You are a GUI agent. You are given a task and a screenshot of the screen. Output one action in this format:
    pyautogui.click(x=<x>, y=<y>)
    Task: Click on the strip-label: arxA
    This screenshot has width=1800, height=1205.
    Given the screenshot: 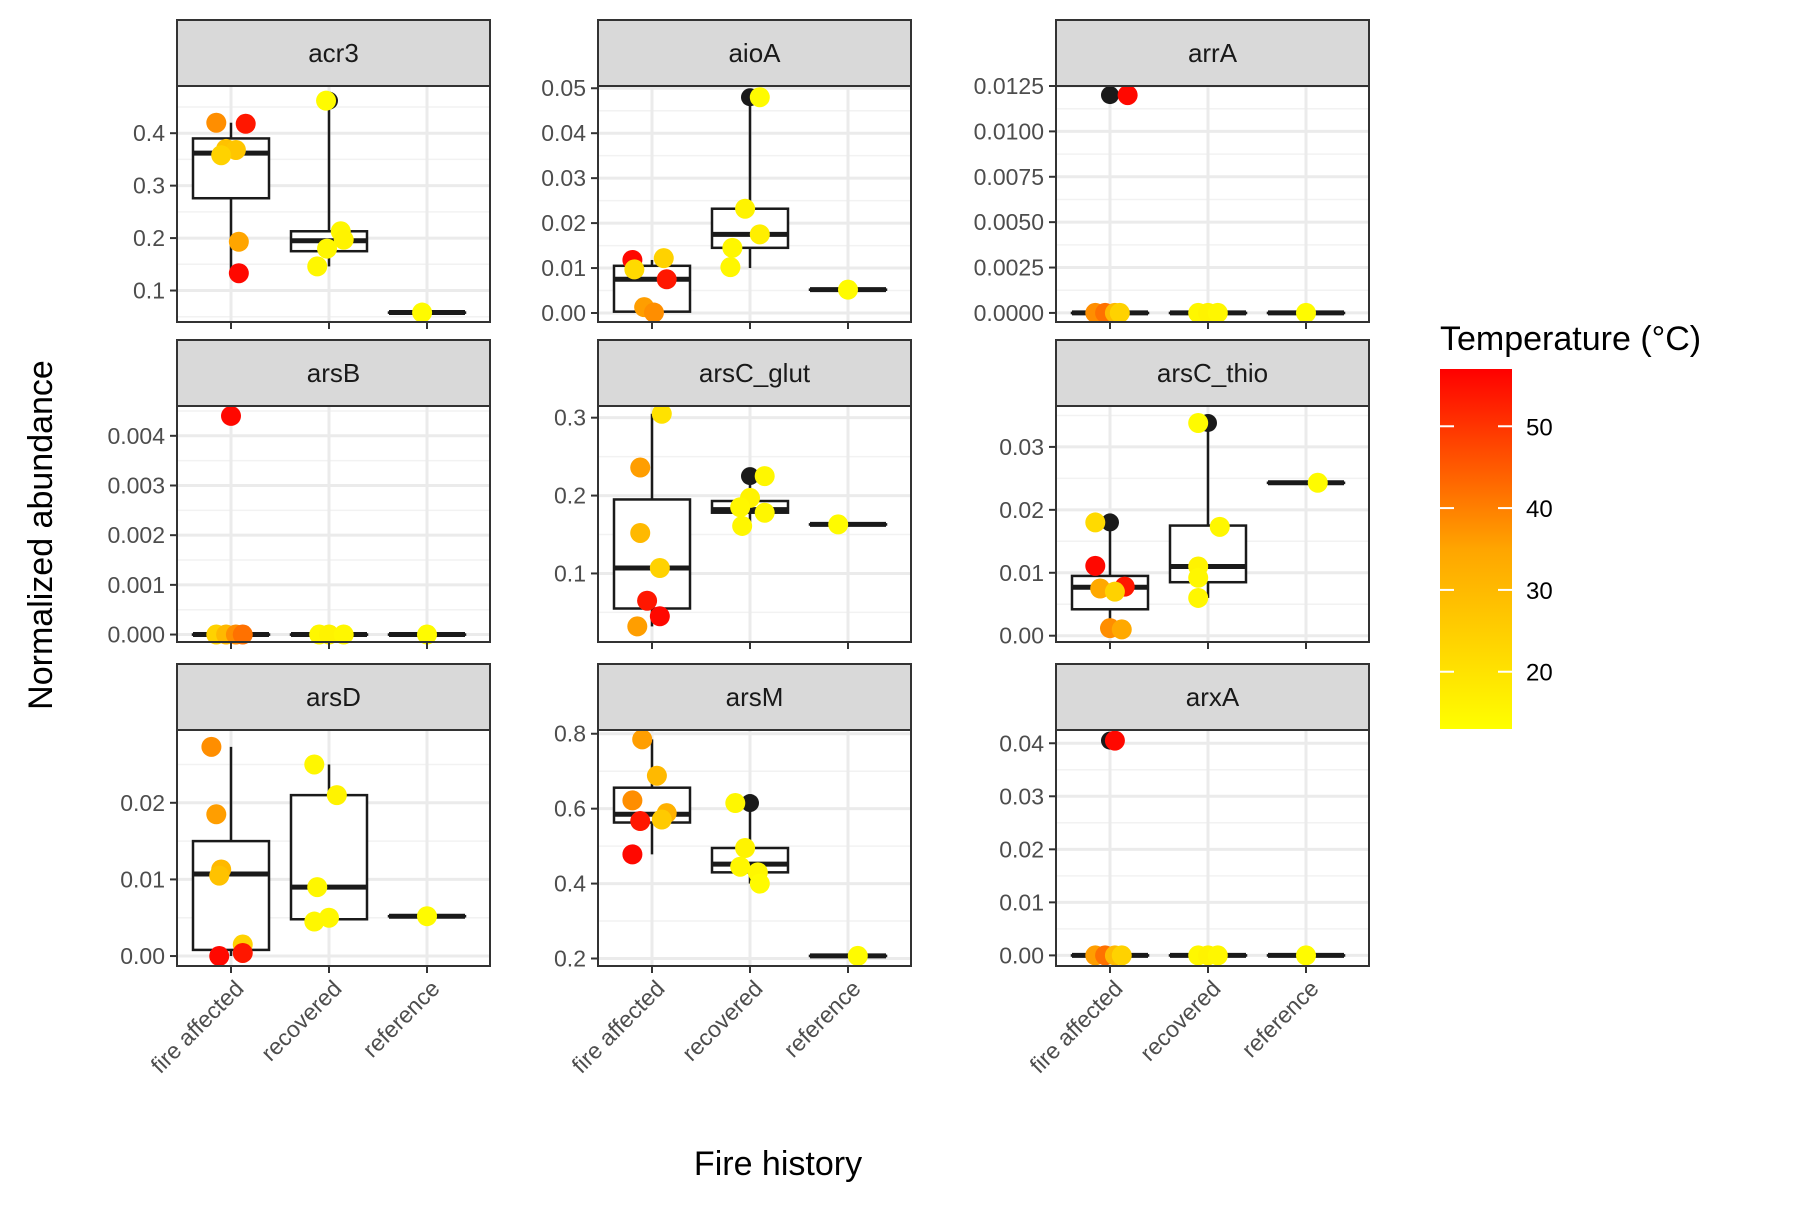 What is the action you would take?
    pyautogui.click(x=1213, y=697)
    